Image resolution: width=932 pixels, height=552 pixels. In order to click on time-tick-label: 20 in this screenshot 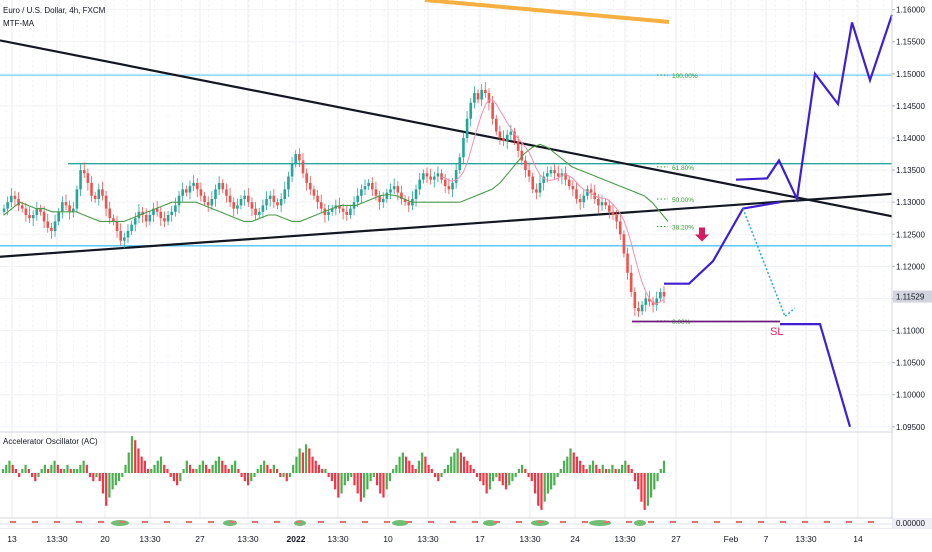, I will do `click(105, 539)`.